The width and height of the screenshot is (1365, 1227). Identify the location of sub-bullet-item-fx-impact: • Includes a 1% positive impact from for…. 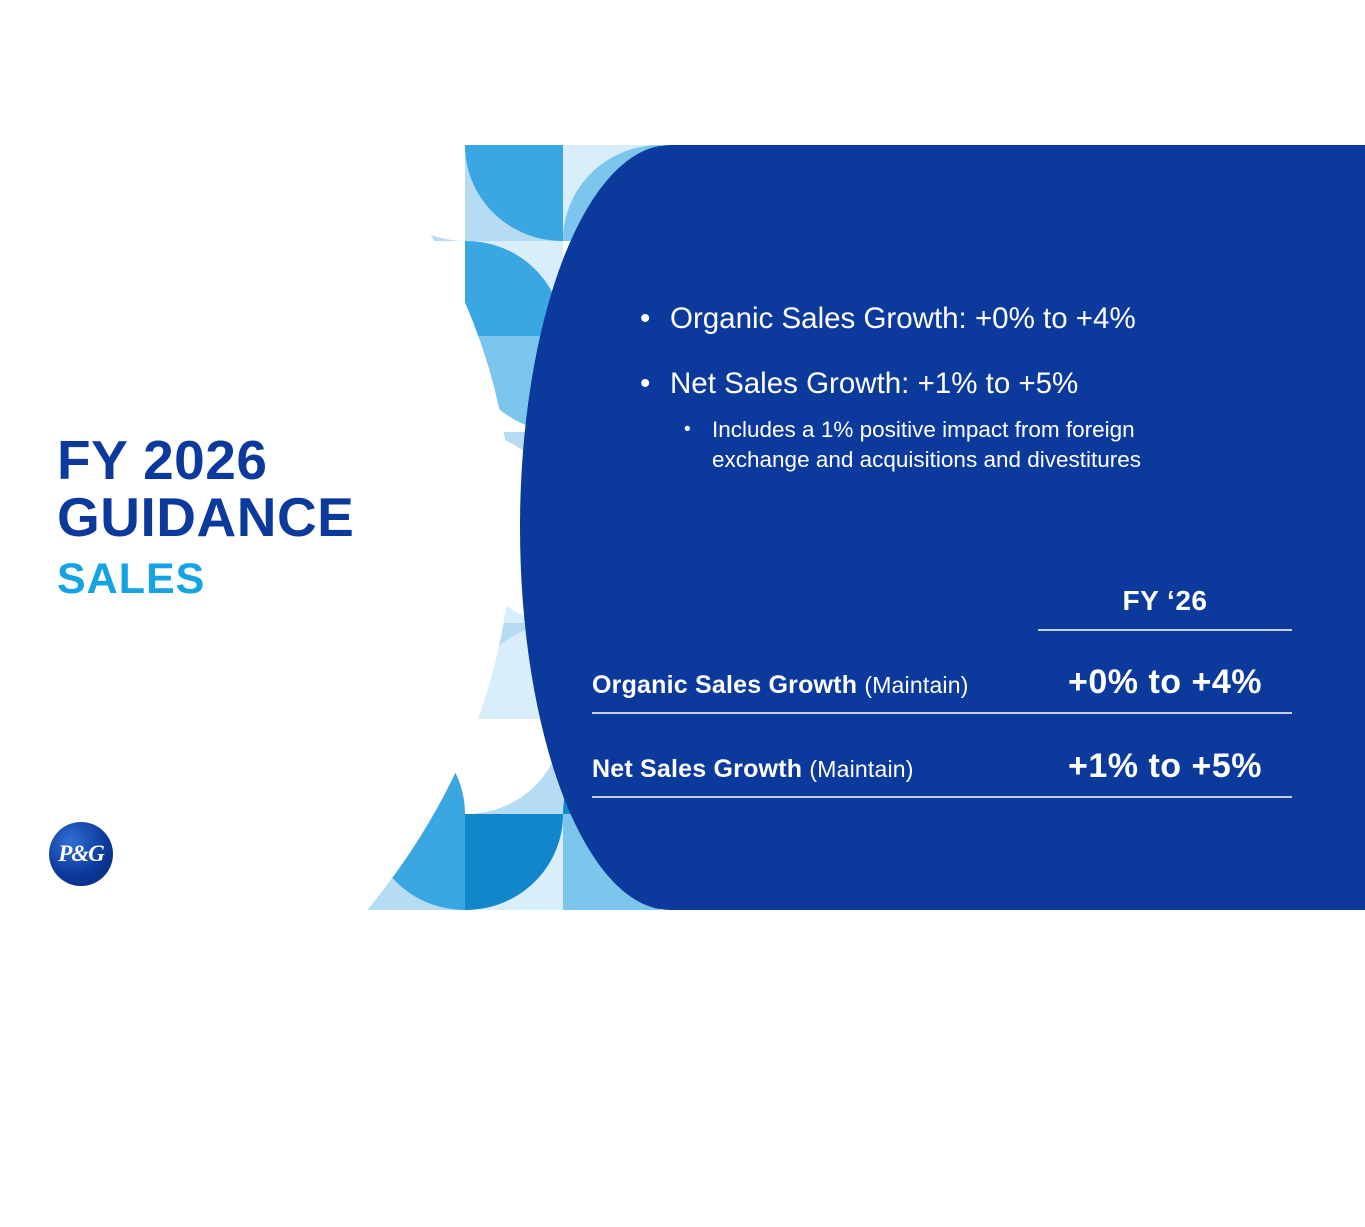
(946, 445).